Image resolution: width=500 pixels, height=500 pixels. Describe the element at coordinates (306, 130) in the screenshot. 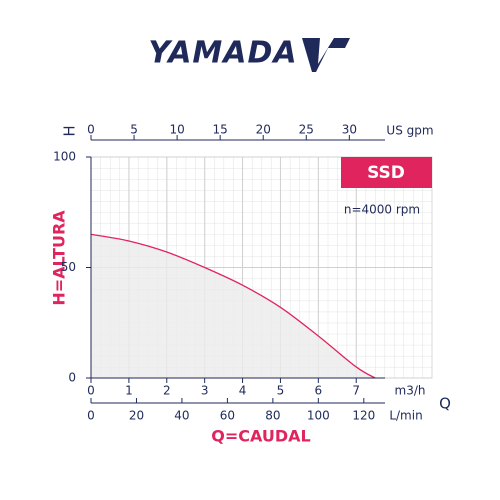

I see `x2-tick-label: 25` at that location.